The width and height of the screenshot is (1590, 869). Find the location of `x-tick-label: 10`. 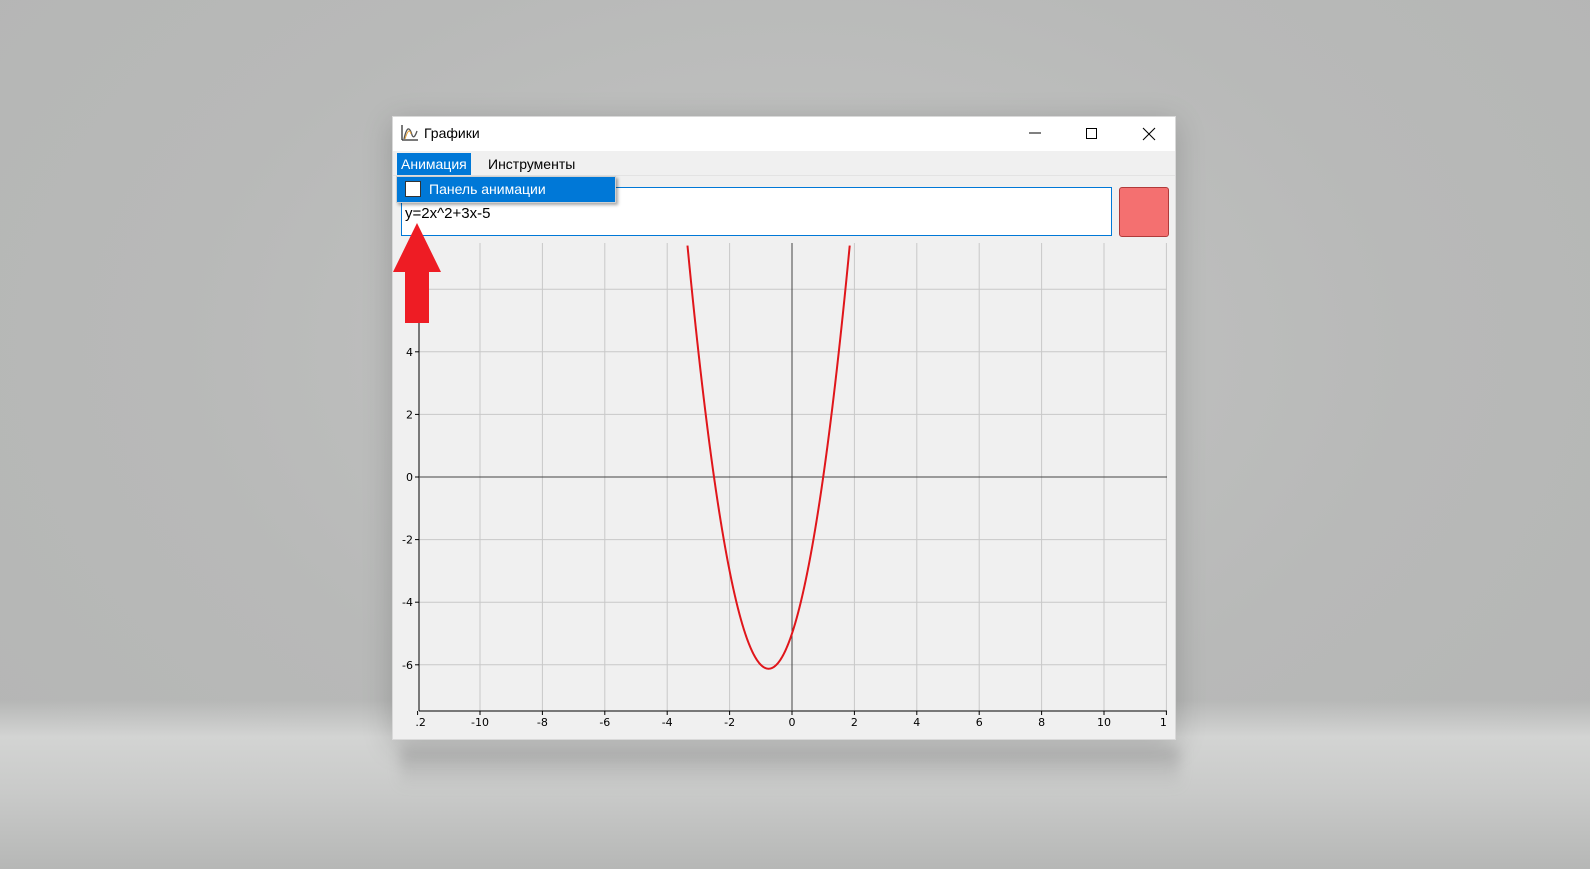

x-tick-label: 10 is located at coordinates (1104, 722).